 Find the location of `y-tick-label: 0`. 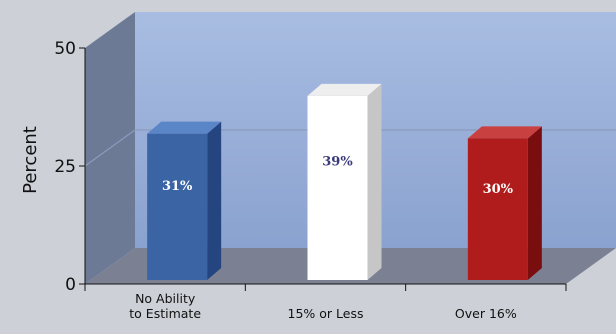

y-tick-label: 0 is located at coordinates (70, 285).